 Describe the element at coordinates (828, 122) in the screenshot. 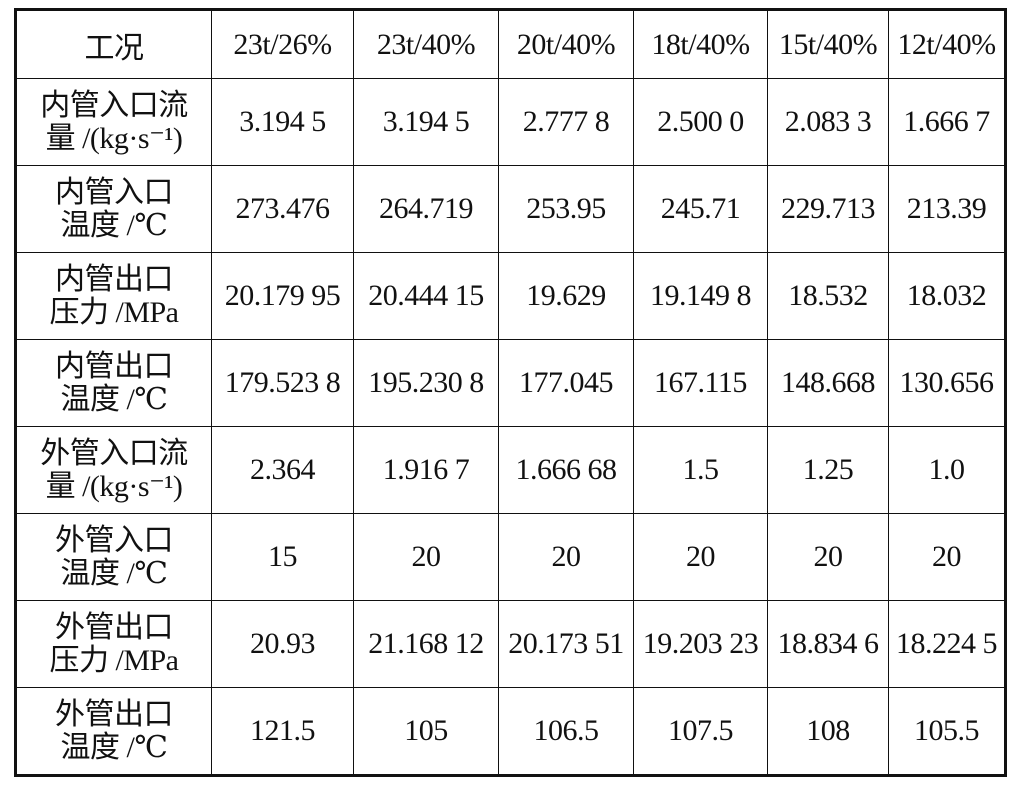

I see `table-cell: 2.083 3` at that location.